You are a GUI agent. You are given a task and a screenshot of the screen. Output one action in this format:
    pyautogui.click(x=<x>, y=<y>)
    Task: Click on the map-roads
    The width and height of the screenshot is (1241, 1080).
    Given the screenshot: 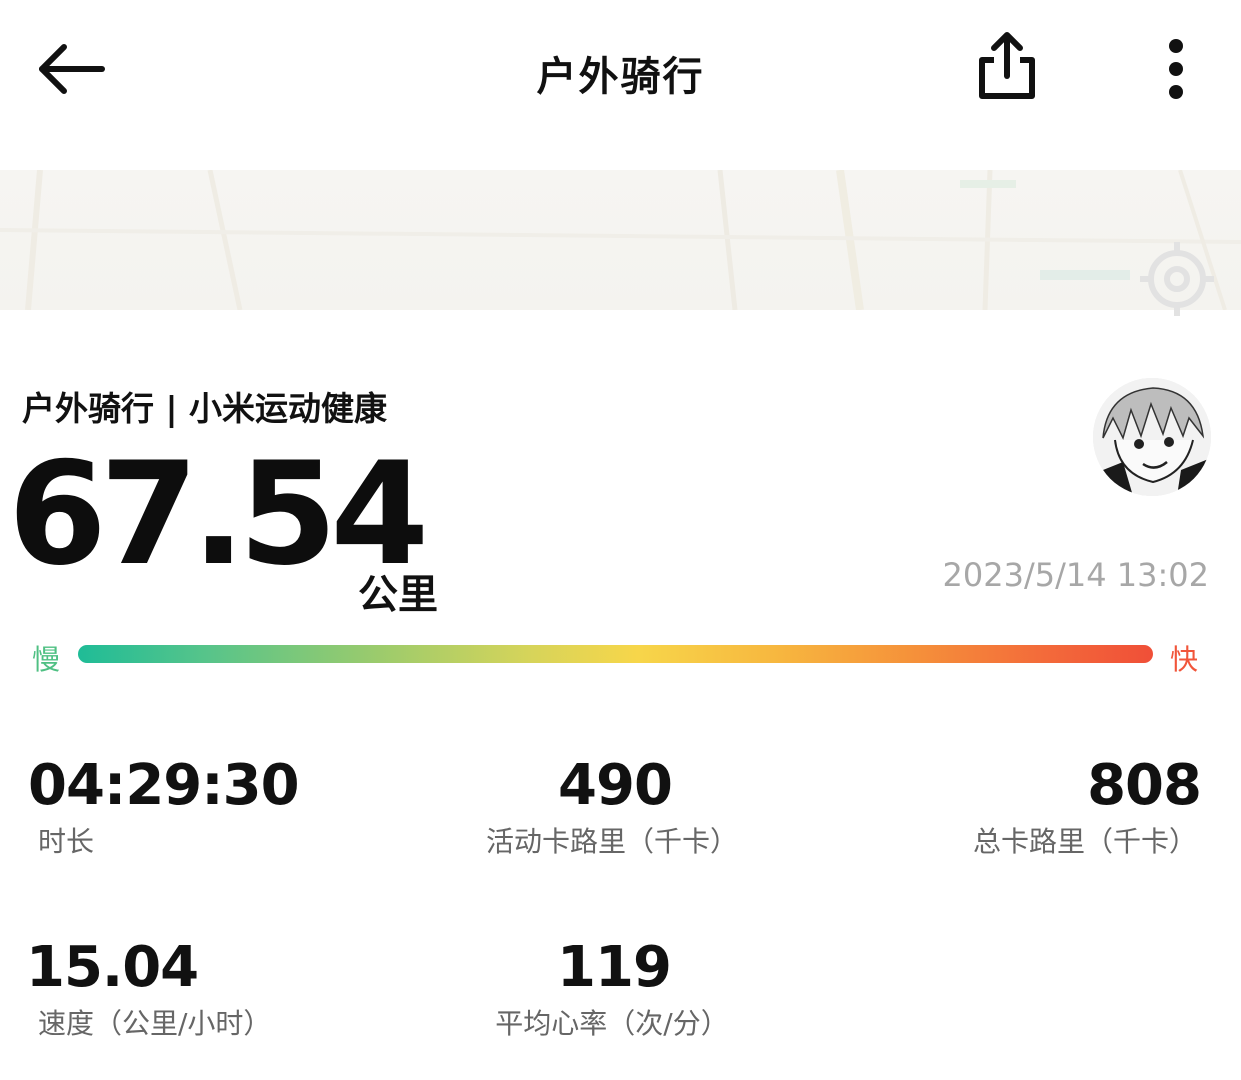 What is the action you would take?
    pyautogui.click(x=620, y=240)
    